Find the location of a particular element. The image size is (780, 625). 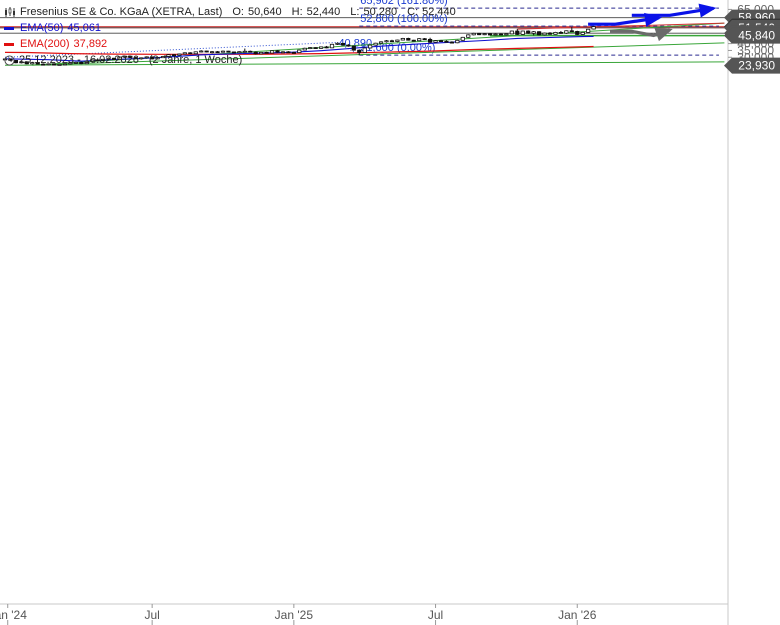

resistance-zone is located at coordinates (364, 27).